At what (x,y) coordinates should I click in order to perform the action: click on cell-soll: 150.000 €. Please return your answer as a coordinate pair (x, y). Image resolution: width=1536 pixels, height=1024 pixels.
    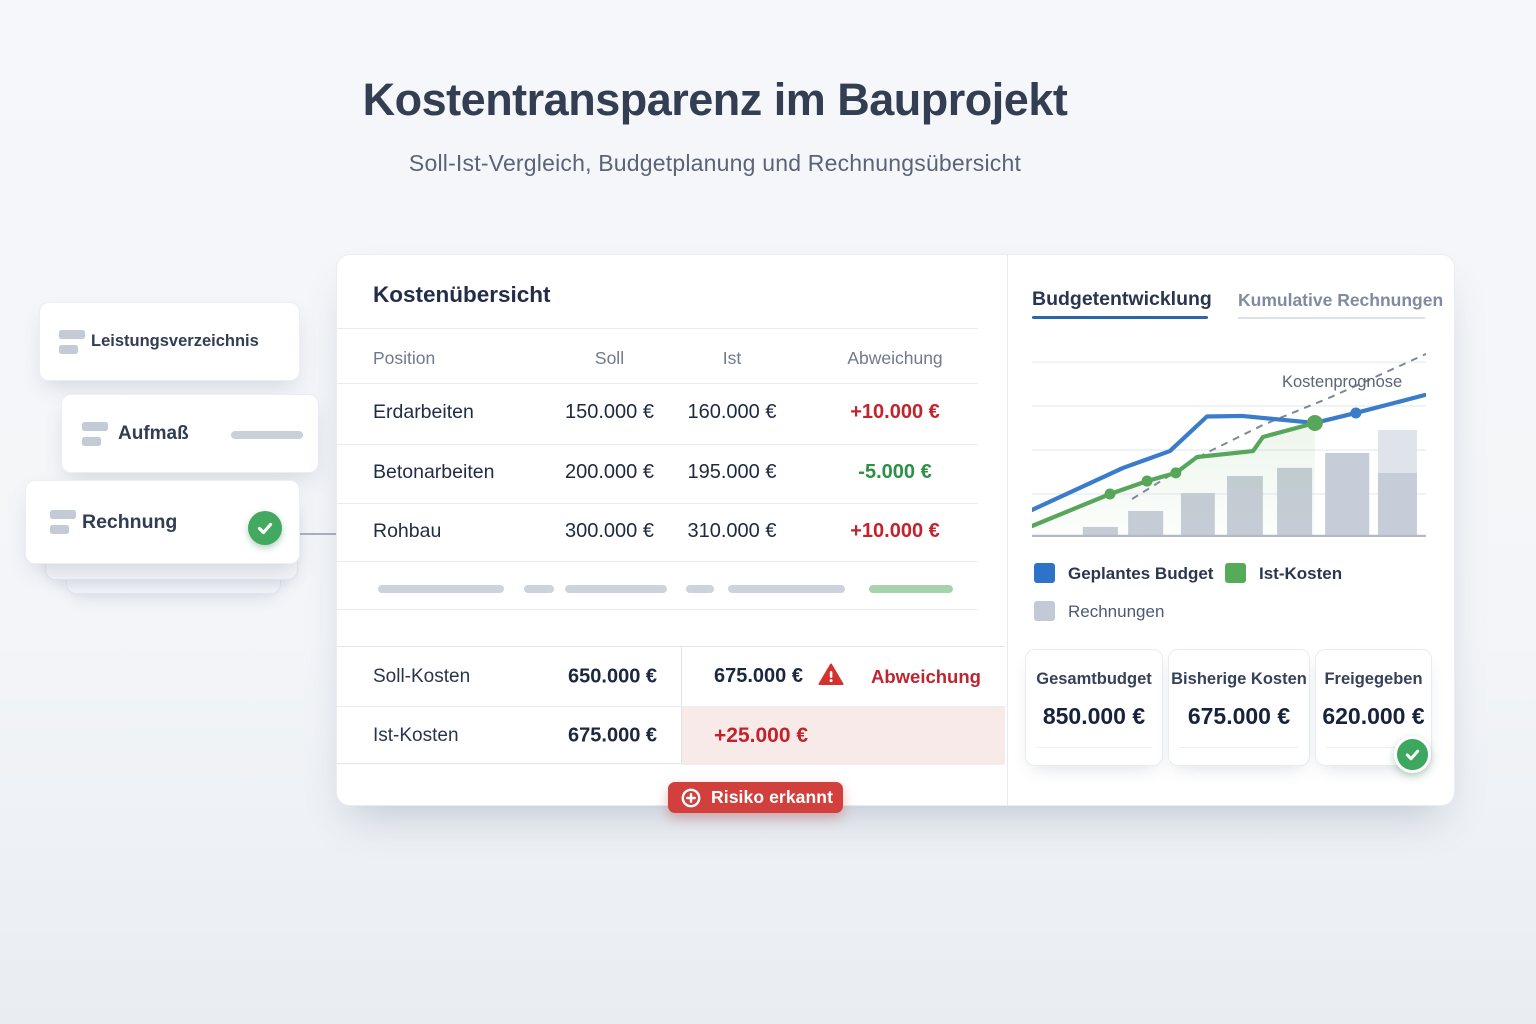
    Looking at the image, I should click on (609, 412).